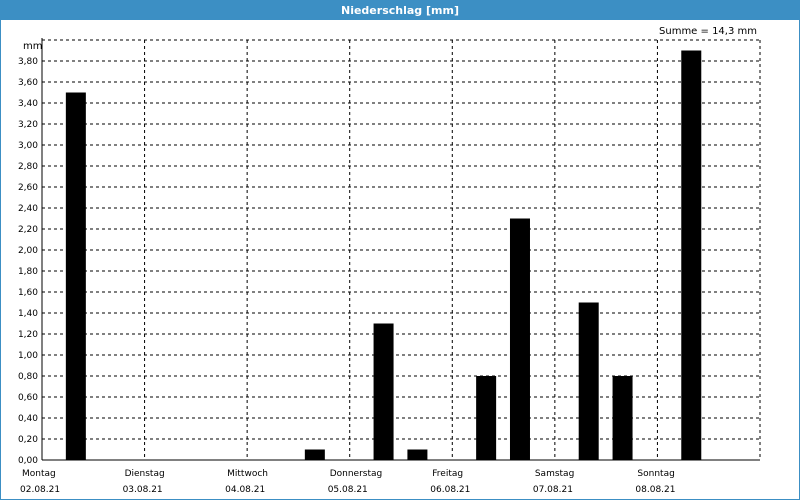 The image size is (800, 500). I want to click on x-tick-date-label: 05.08.21, so click(348, 490).